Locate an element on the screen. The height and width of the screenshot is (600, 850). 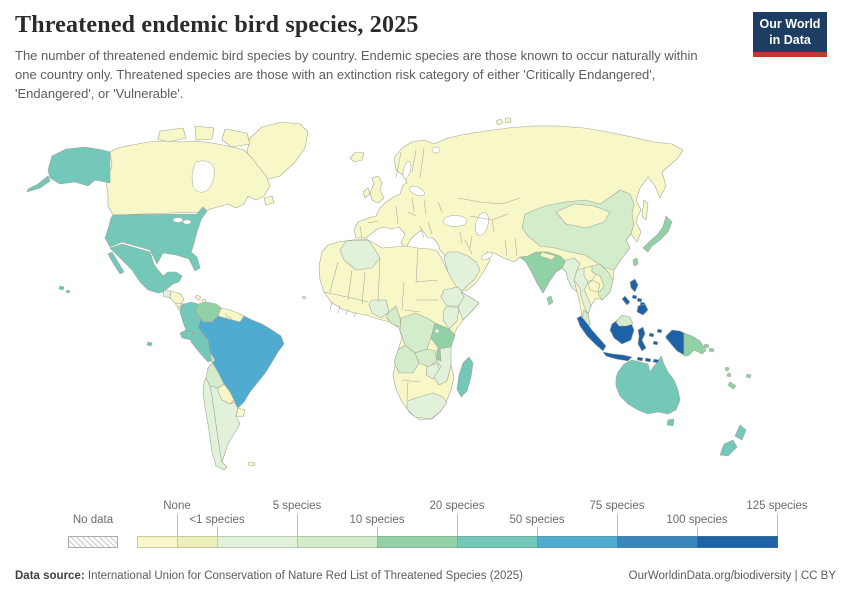
country-australia is located at coordinates (648, 385).